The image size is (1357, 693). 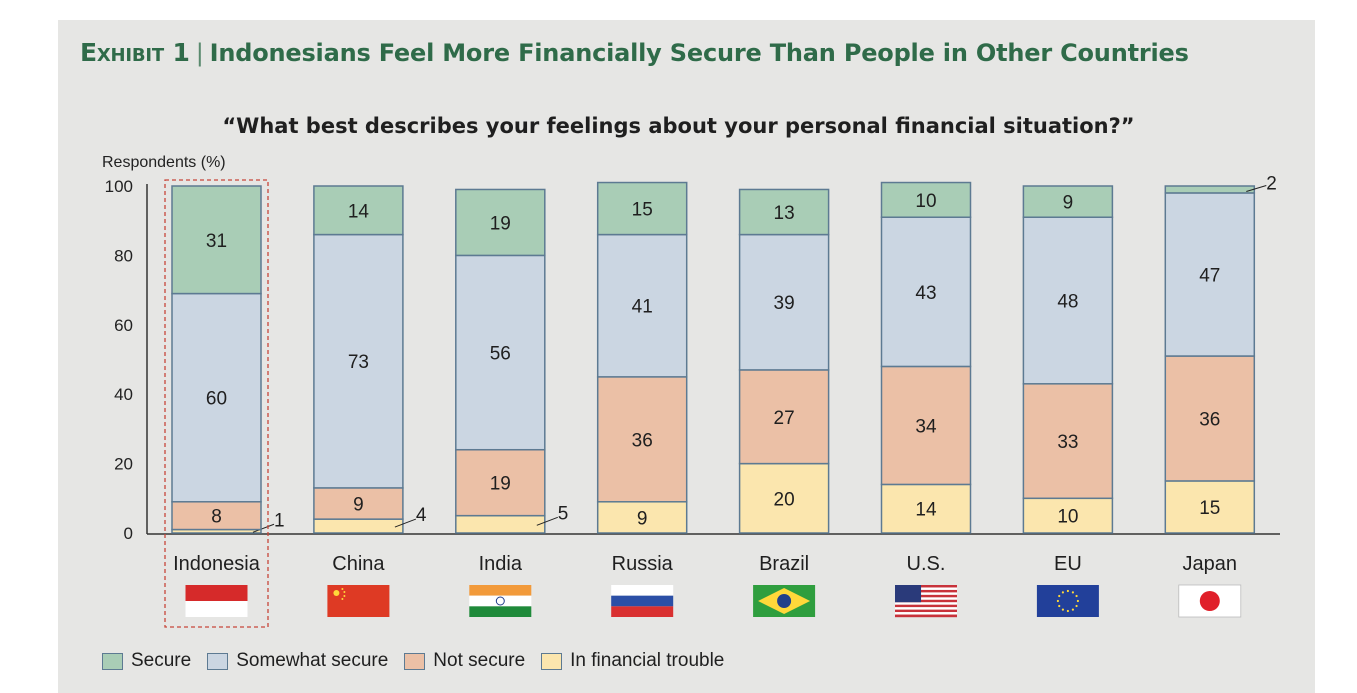 I want to click on data-label-outside: 4, so click(x=421, y=515).